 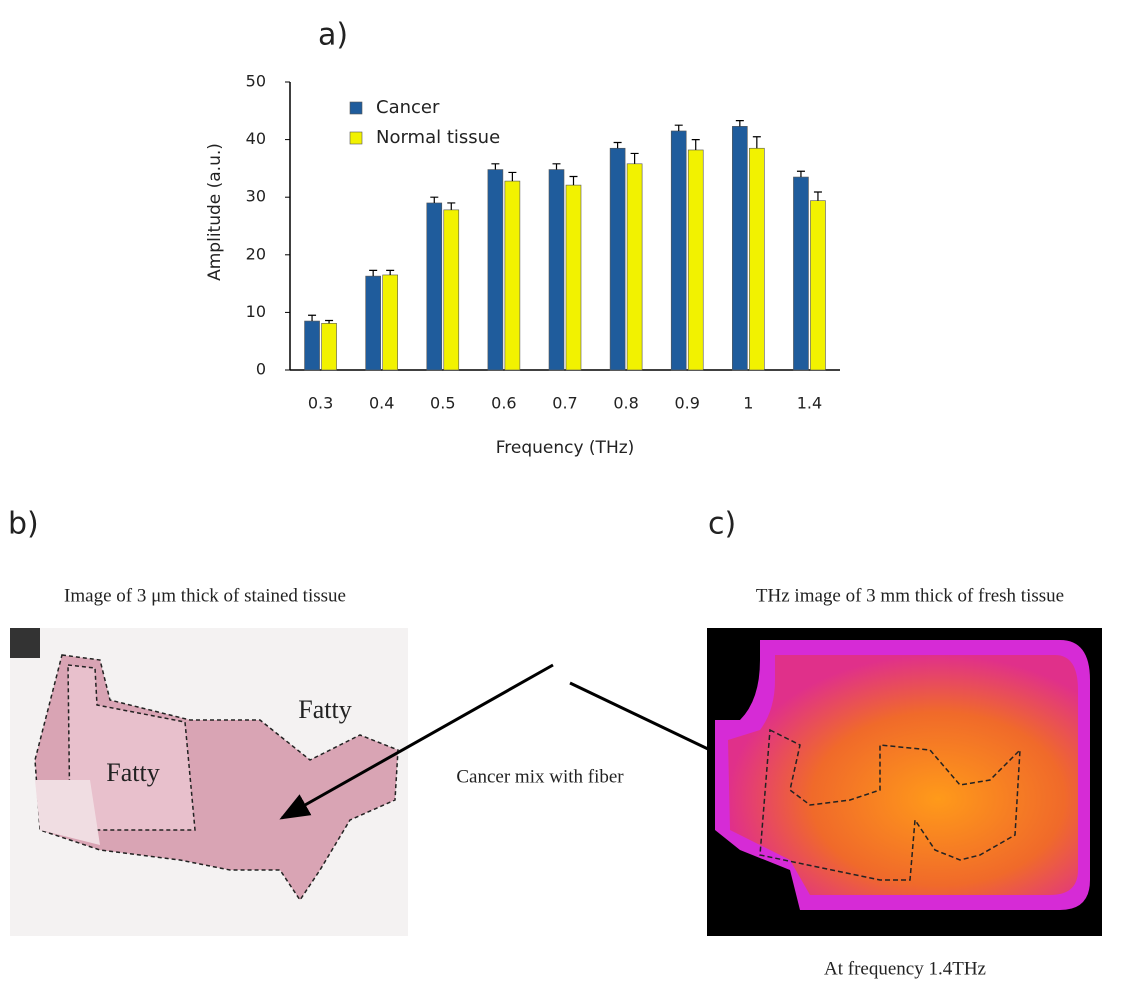 I want to click on panel-label: b), so click(x=23, y=524).